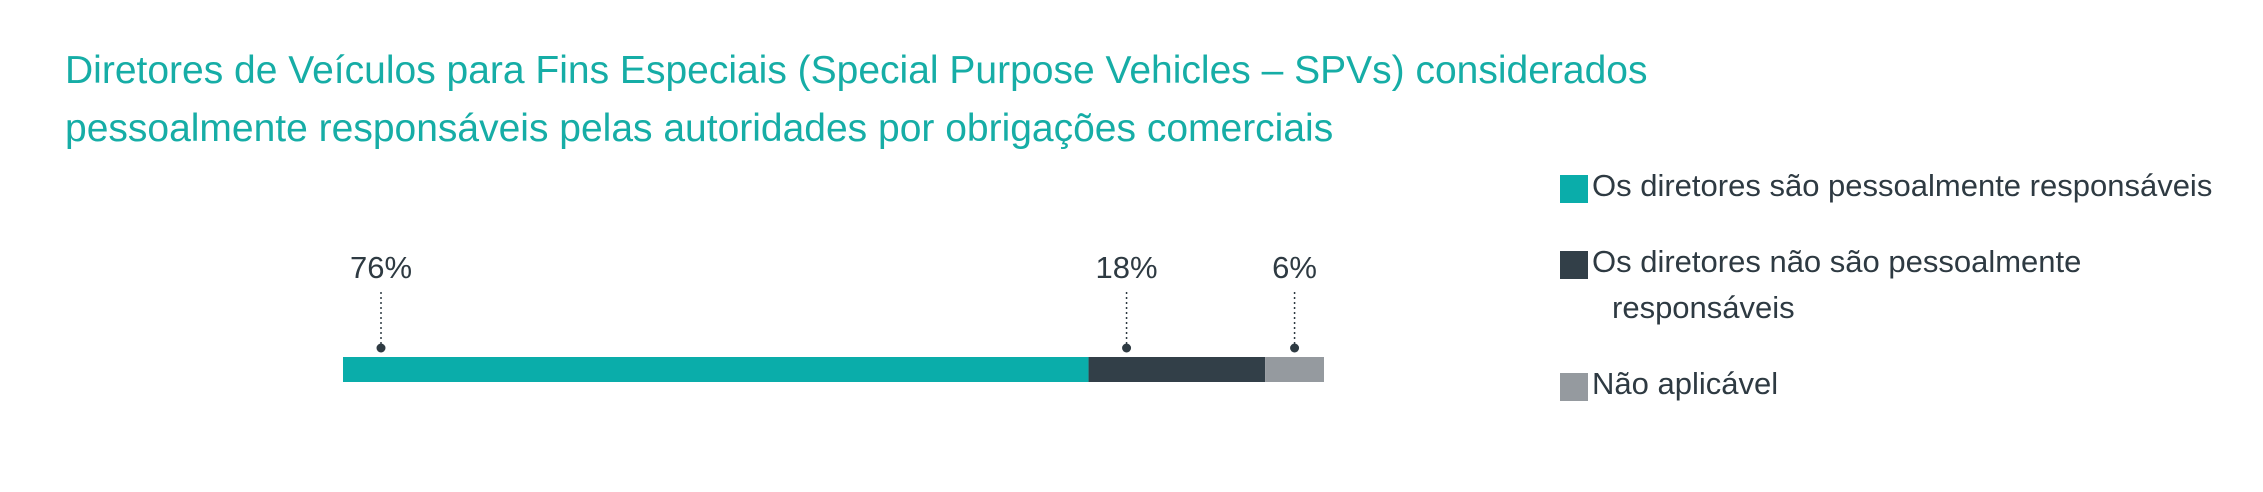 The height and width of the screenshot is (492, 2263). What do you see at coordinates (381, 267) in the screenshot?
I see `data-label-1: 76%` at bounding box center [381, 267].